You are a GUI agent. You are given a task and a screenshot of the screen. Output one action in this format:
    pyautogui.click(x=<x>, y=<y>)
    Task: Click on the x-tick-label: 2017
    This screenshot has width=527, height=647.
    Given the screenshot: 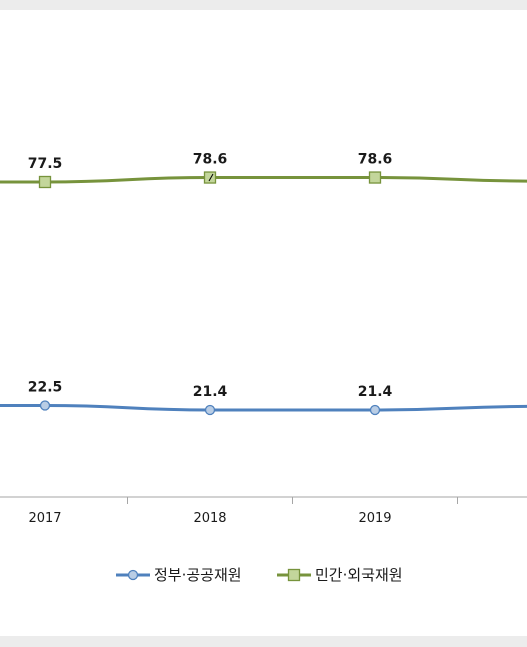 What is the action you would take?
    pyautogui.click(x=44, y=518)
    